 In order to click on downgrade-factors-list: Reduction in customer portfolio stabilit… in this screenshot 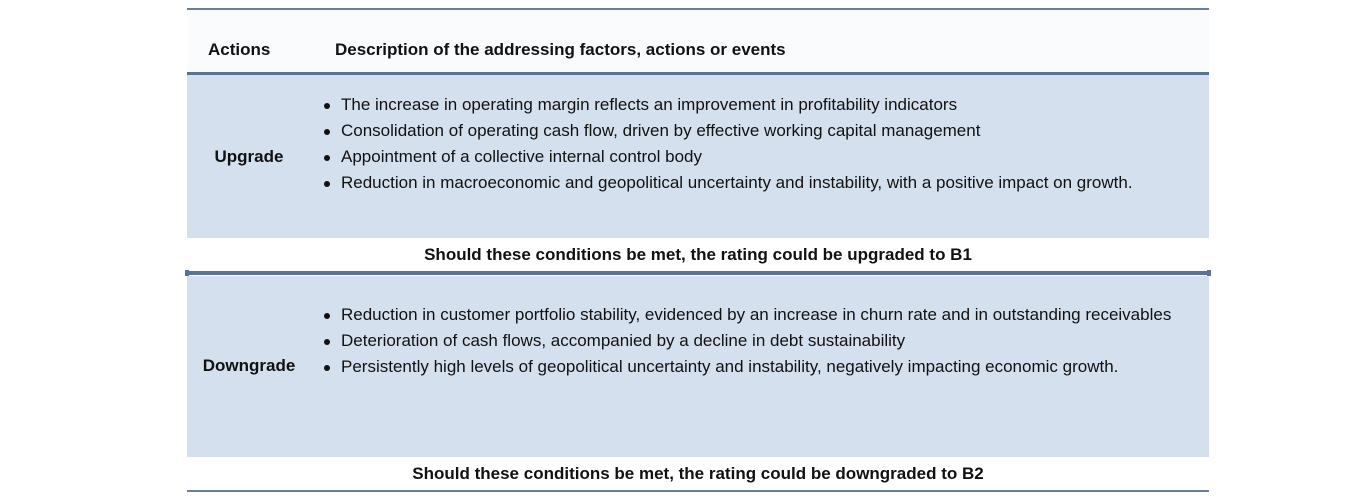, I will do `click(752, 341)`.